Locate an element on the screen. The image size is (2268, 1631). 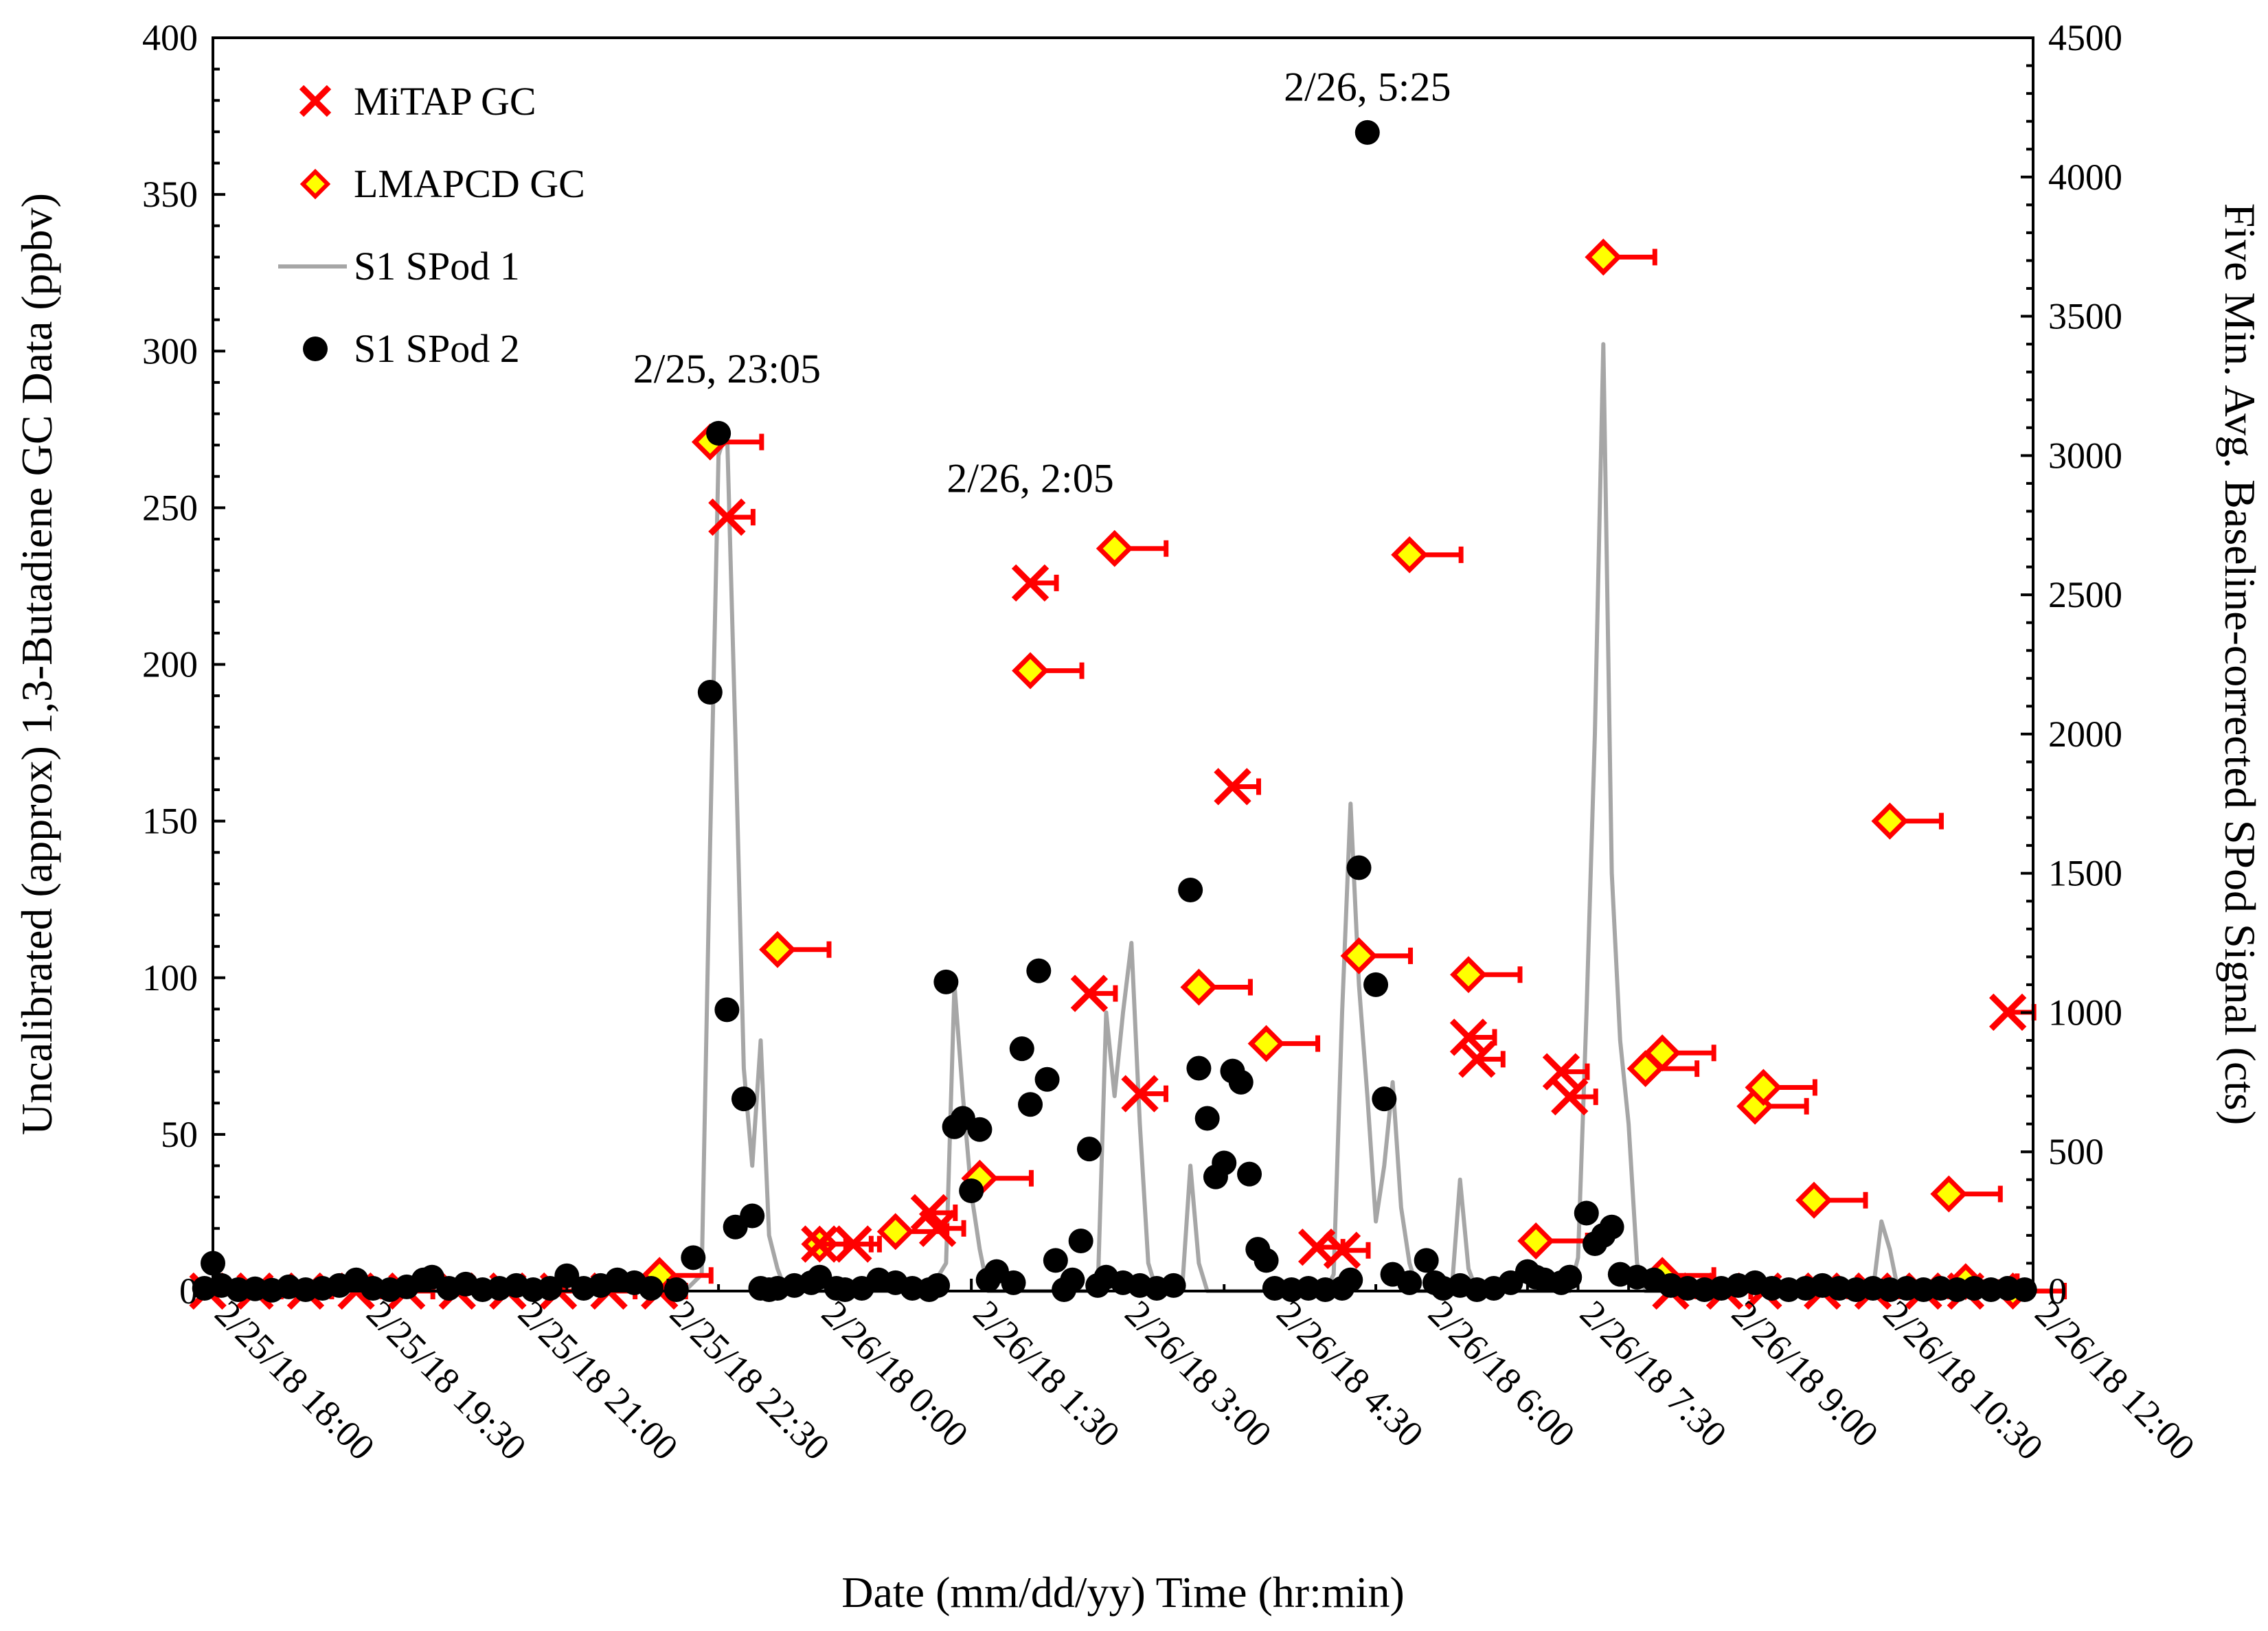
x-tick-label: 2/25/18 19:30 is located at coordinates (447, 1380).